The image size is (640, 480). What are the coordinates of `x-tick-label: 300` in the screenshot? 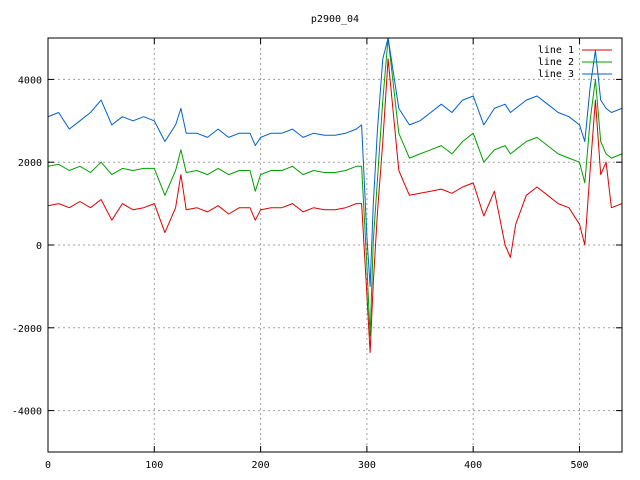 It's located at (367, 465).